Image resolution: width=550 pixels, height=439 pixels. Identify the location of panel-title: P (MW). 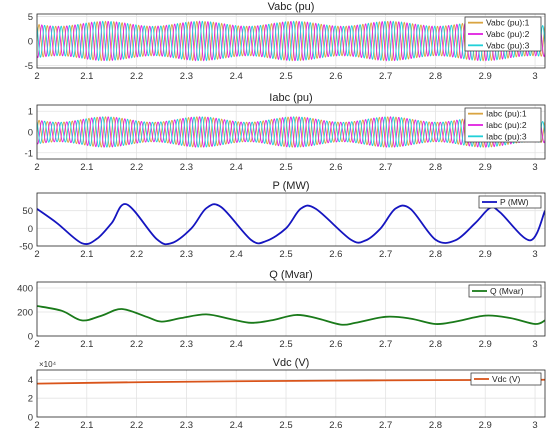
(290, 186).